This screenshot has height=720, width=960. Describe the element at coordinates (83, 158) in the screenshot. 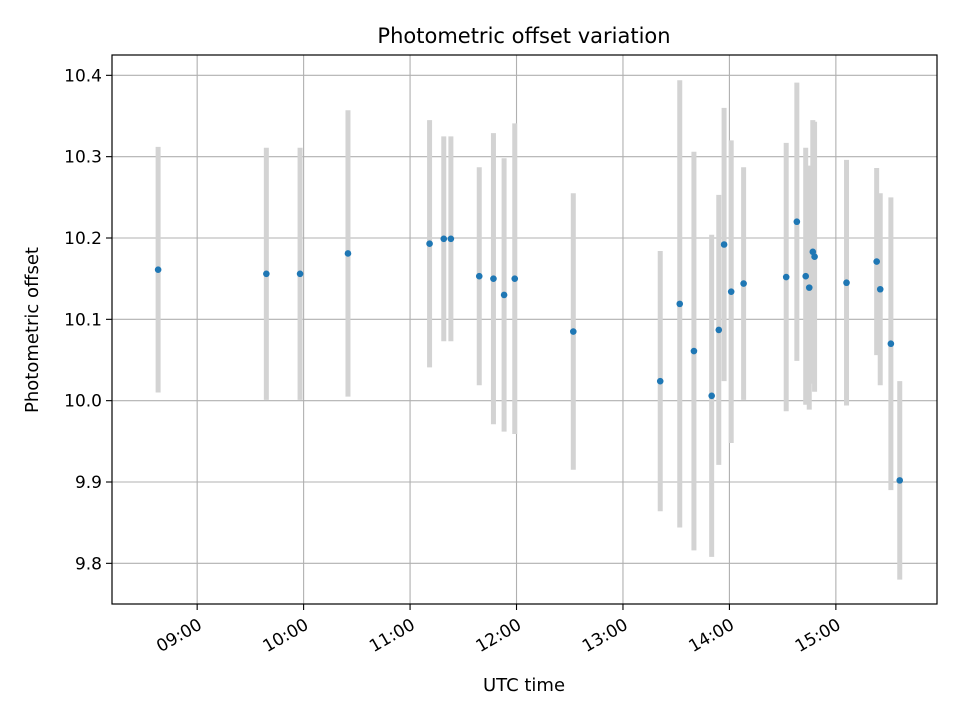

I see `y-tick-label: 10.3` at that location.